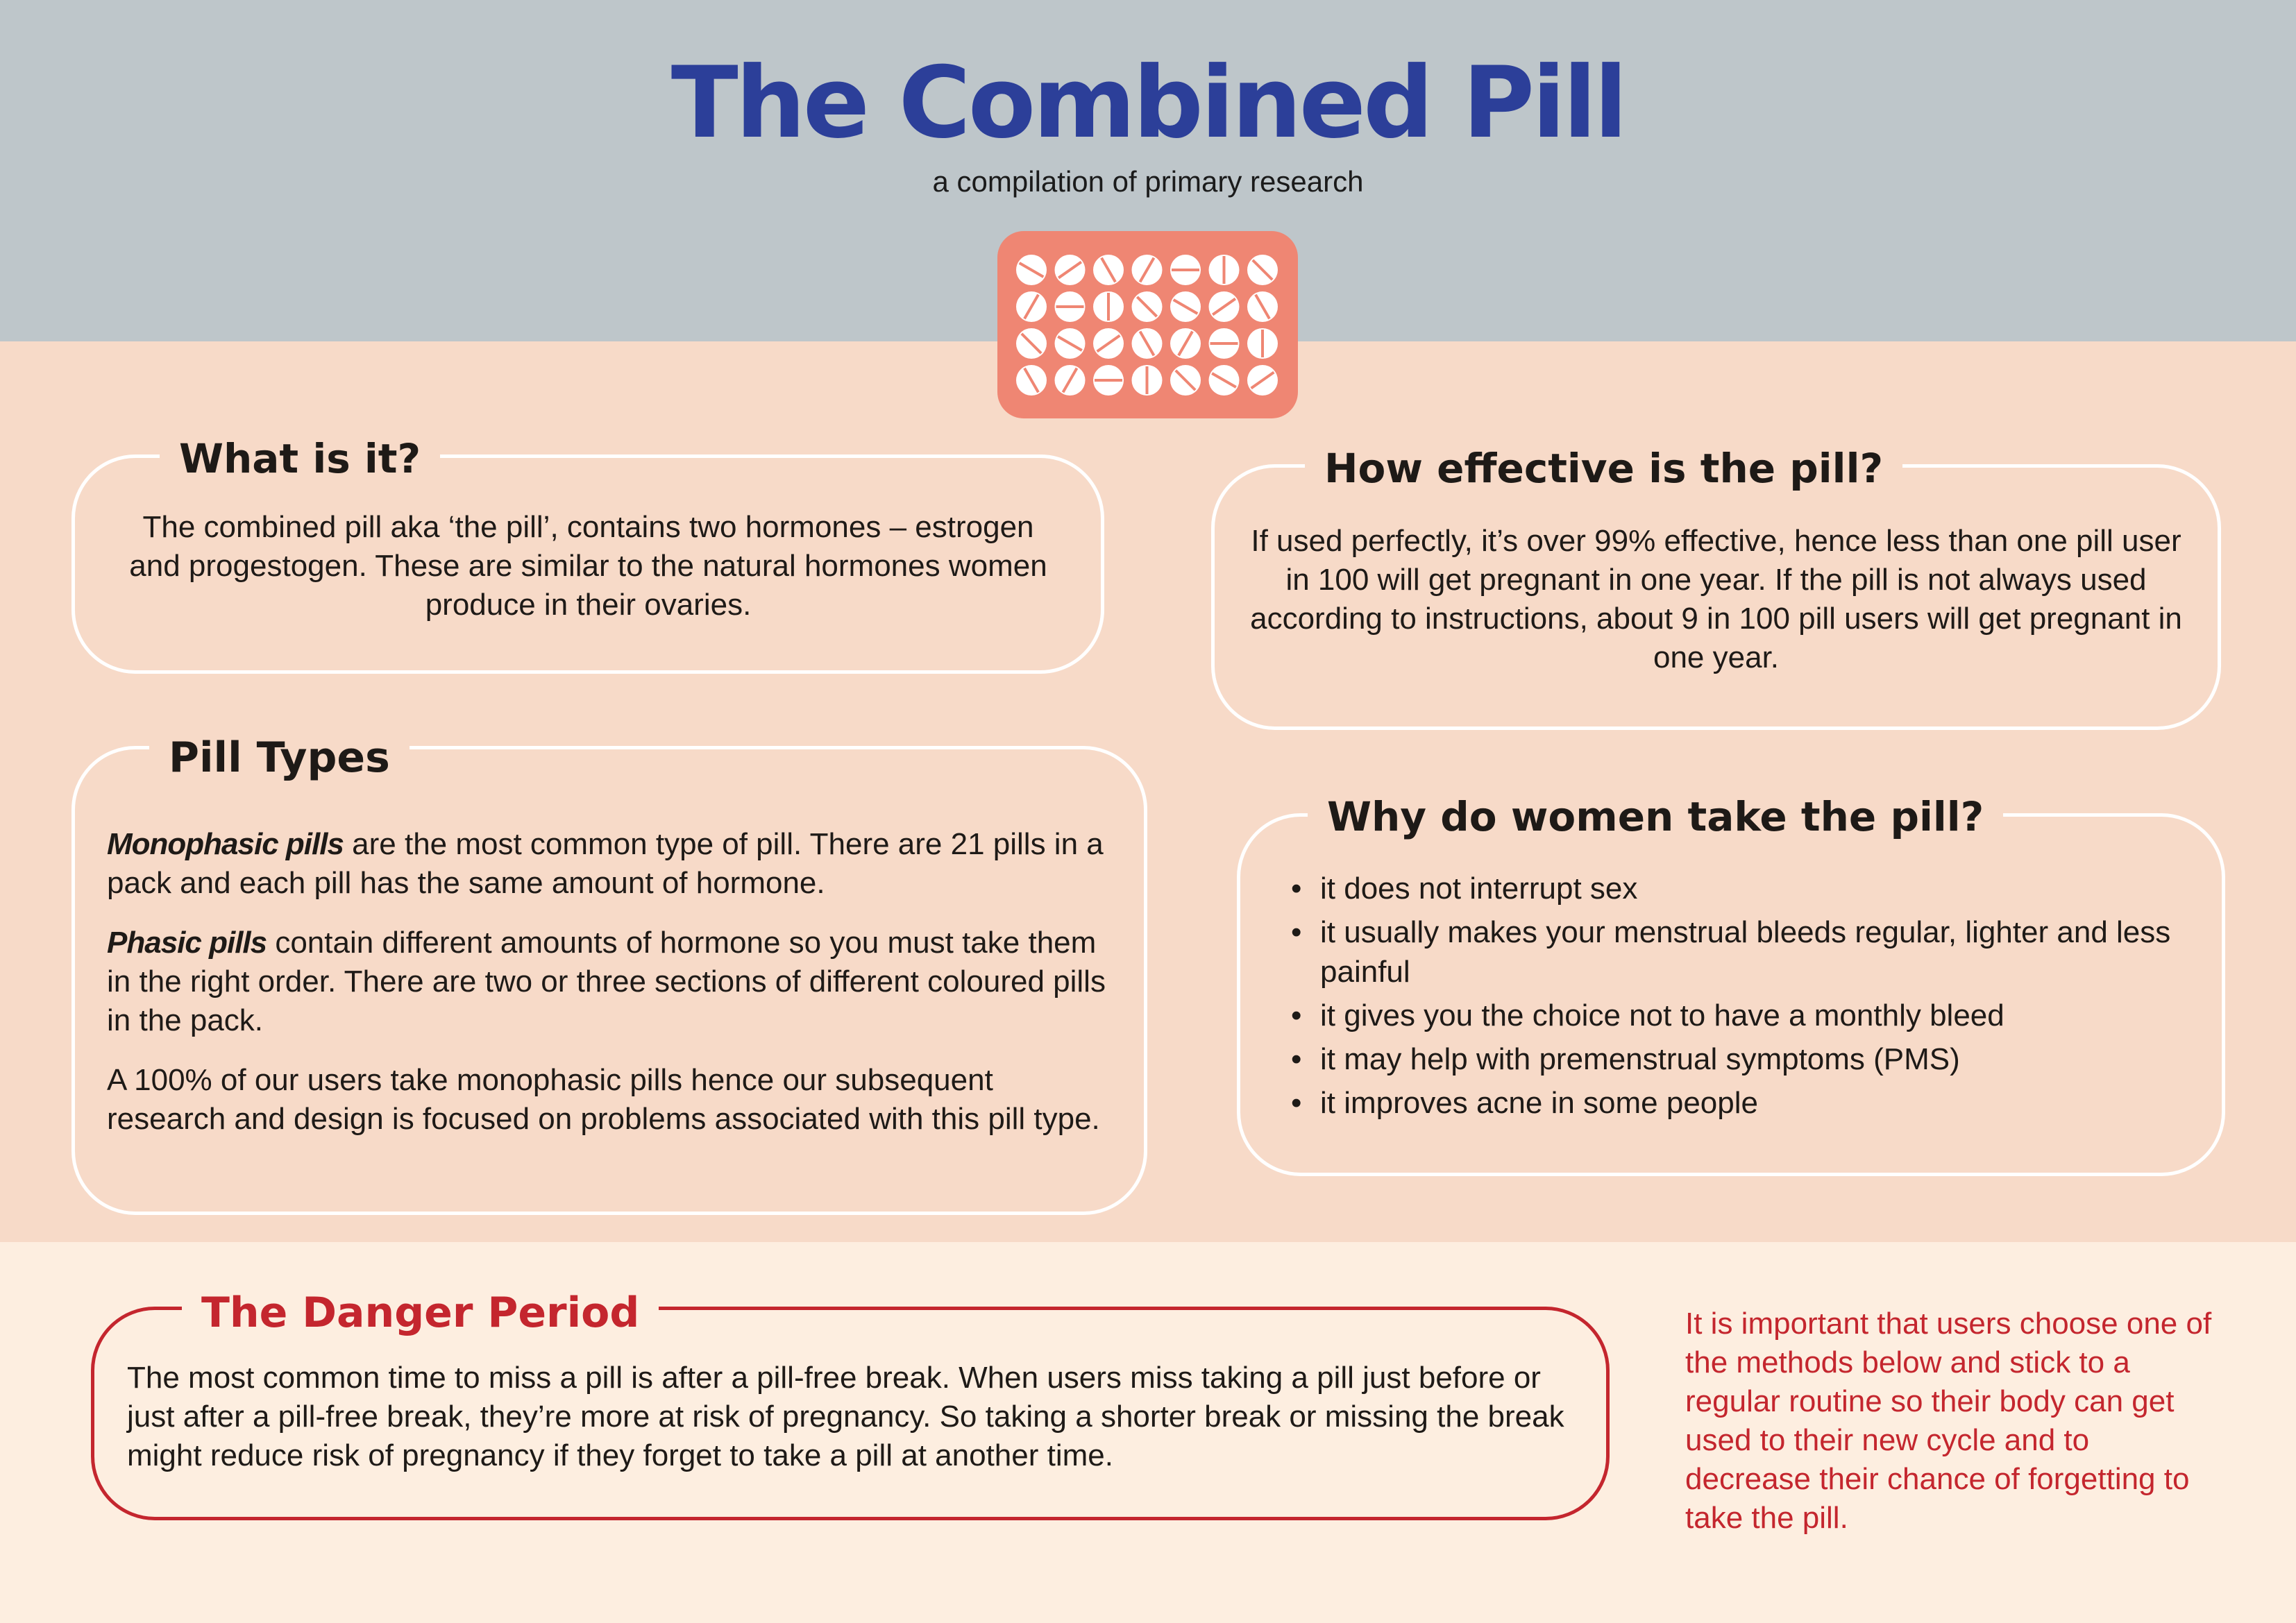  I want to click on page-title: The Combined Pill, so click(1149, 103).